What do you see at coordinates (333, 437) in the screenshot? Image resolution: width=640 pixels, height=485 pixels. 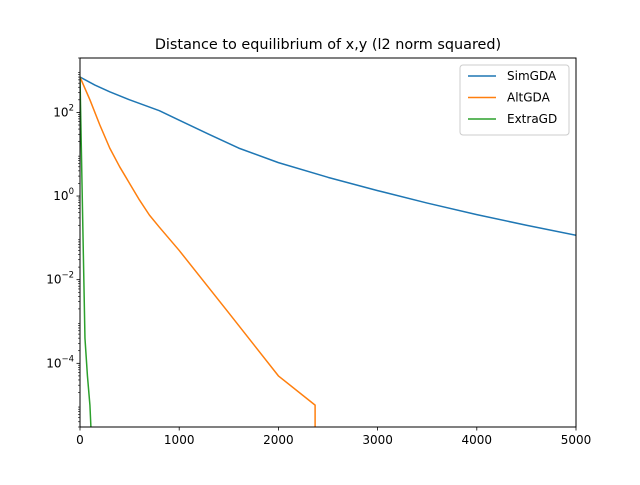 I see `x-axis: 0 1000 2000 3000 4000 5000` at bounding box center [333, 437].